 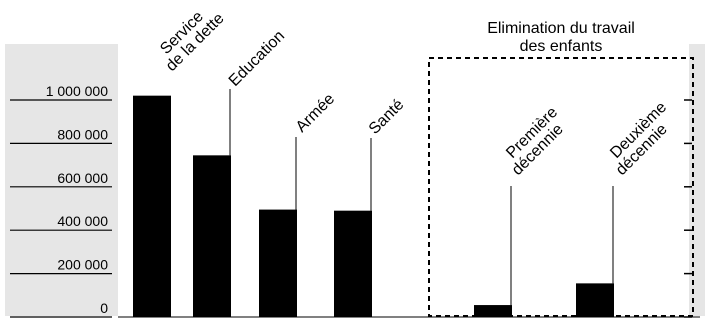 What do you see at coordinates (534, 141) in the screenshot?
I see `category-label: Premièredécennie` at bounding box center [534, 141].